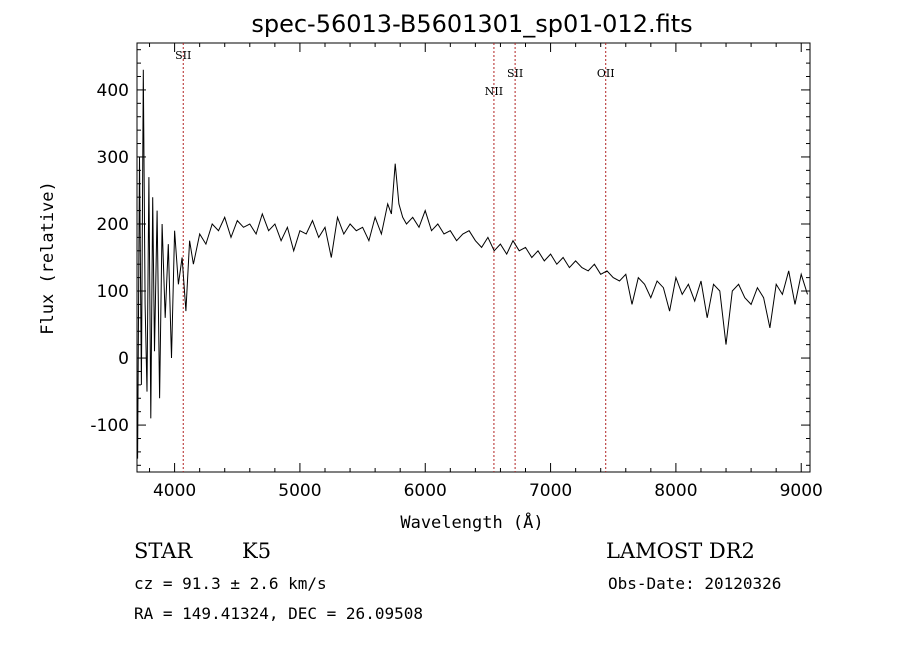  I want to click on y-tick-label: 100, so click(113, 292).